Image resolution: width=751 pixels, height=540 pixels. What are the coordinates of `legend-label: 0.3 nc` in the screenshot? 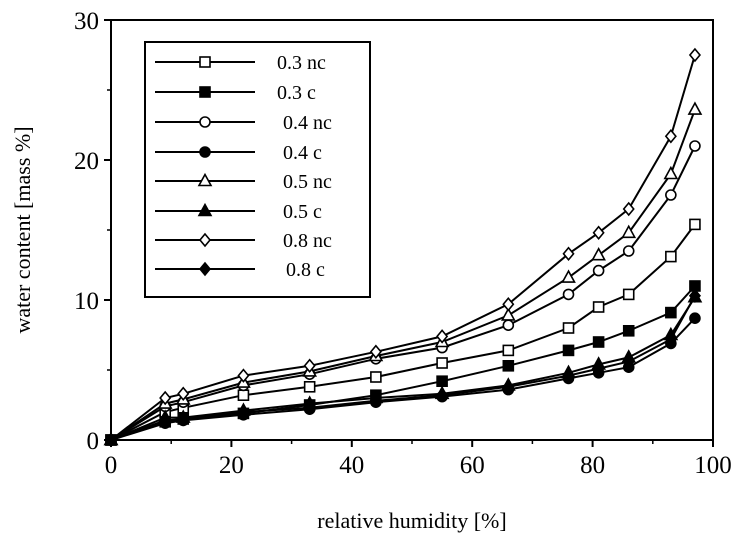 It's located at (301, 63).